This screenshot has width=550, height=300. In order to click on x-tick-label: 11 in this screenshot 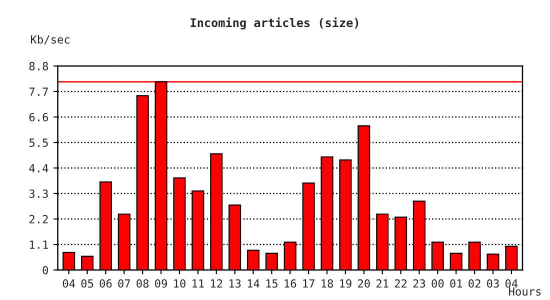, I will do `click(198, 283)`.